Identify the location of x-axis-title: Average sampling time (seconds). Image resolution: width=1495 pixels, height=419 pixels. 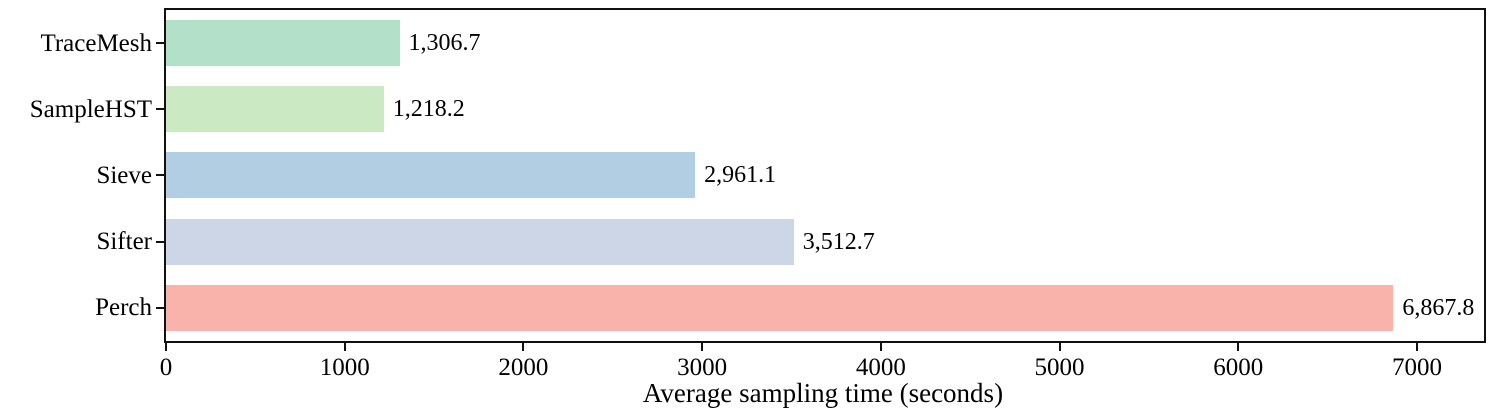
(823, 393).